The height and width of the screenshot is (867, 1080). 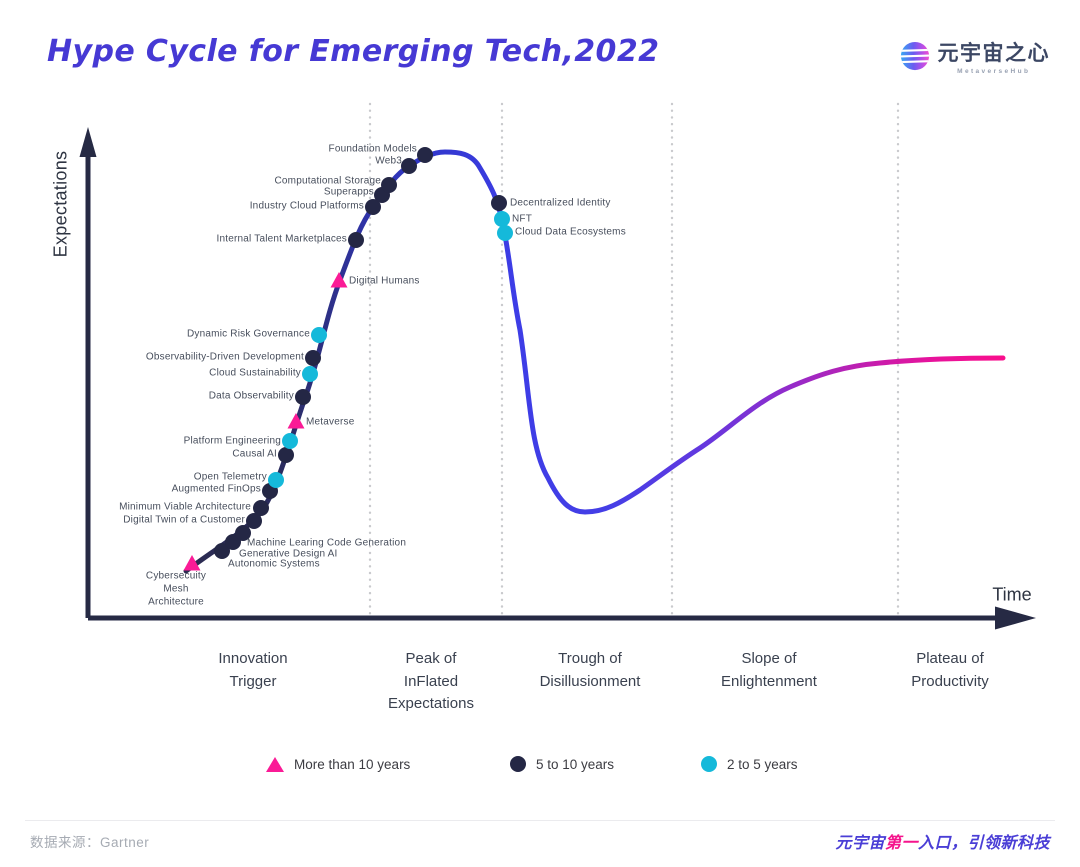 I want to click on footer-slogan: 元宇宙第一入口，引领新科技, so click(x=942, y=841).